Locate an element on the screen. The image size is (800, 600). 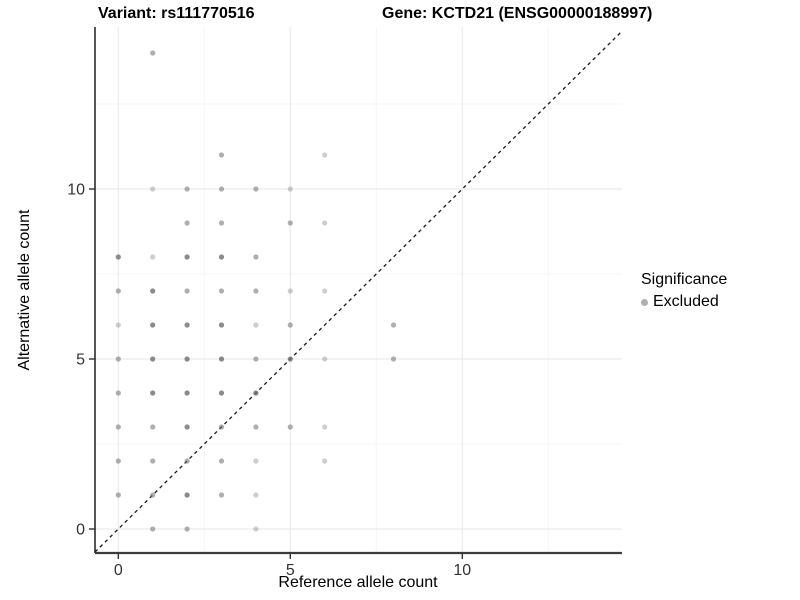
y-axis-title: Alternative allele count is located at coordinates (24, 290).